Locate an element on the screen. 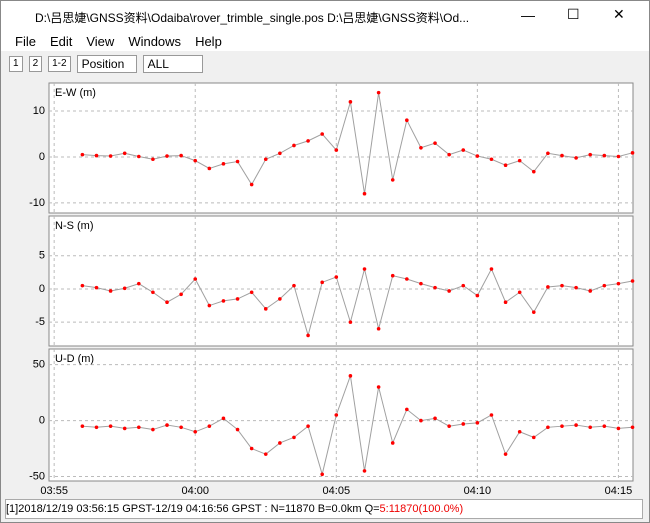 This screenshot has height=523, width=650. close: ✕ is located at coordinates (619, 14).